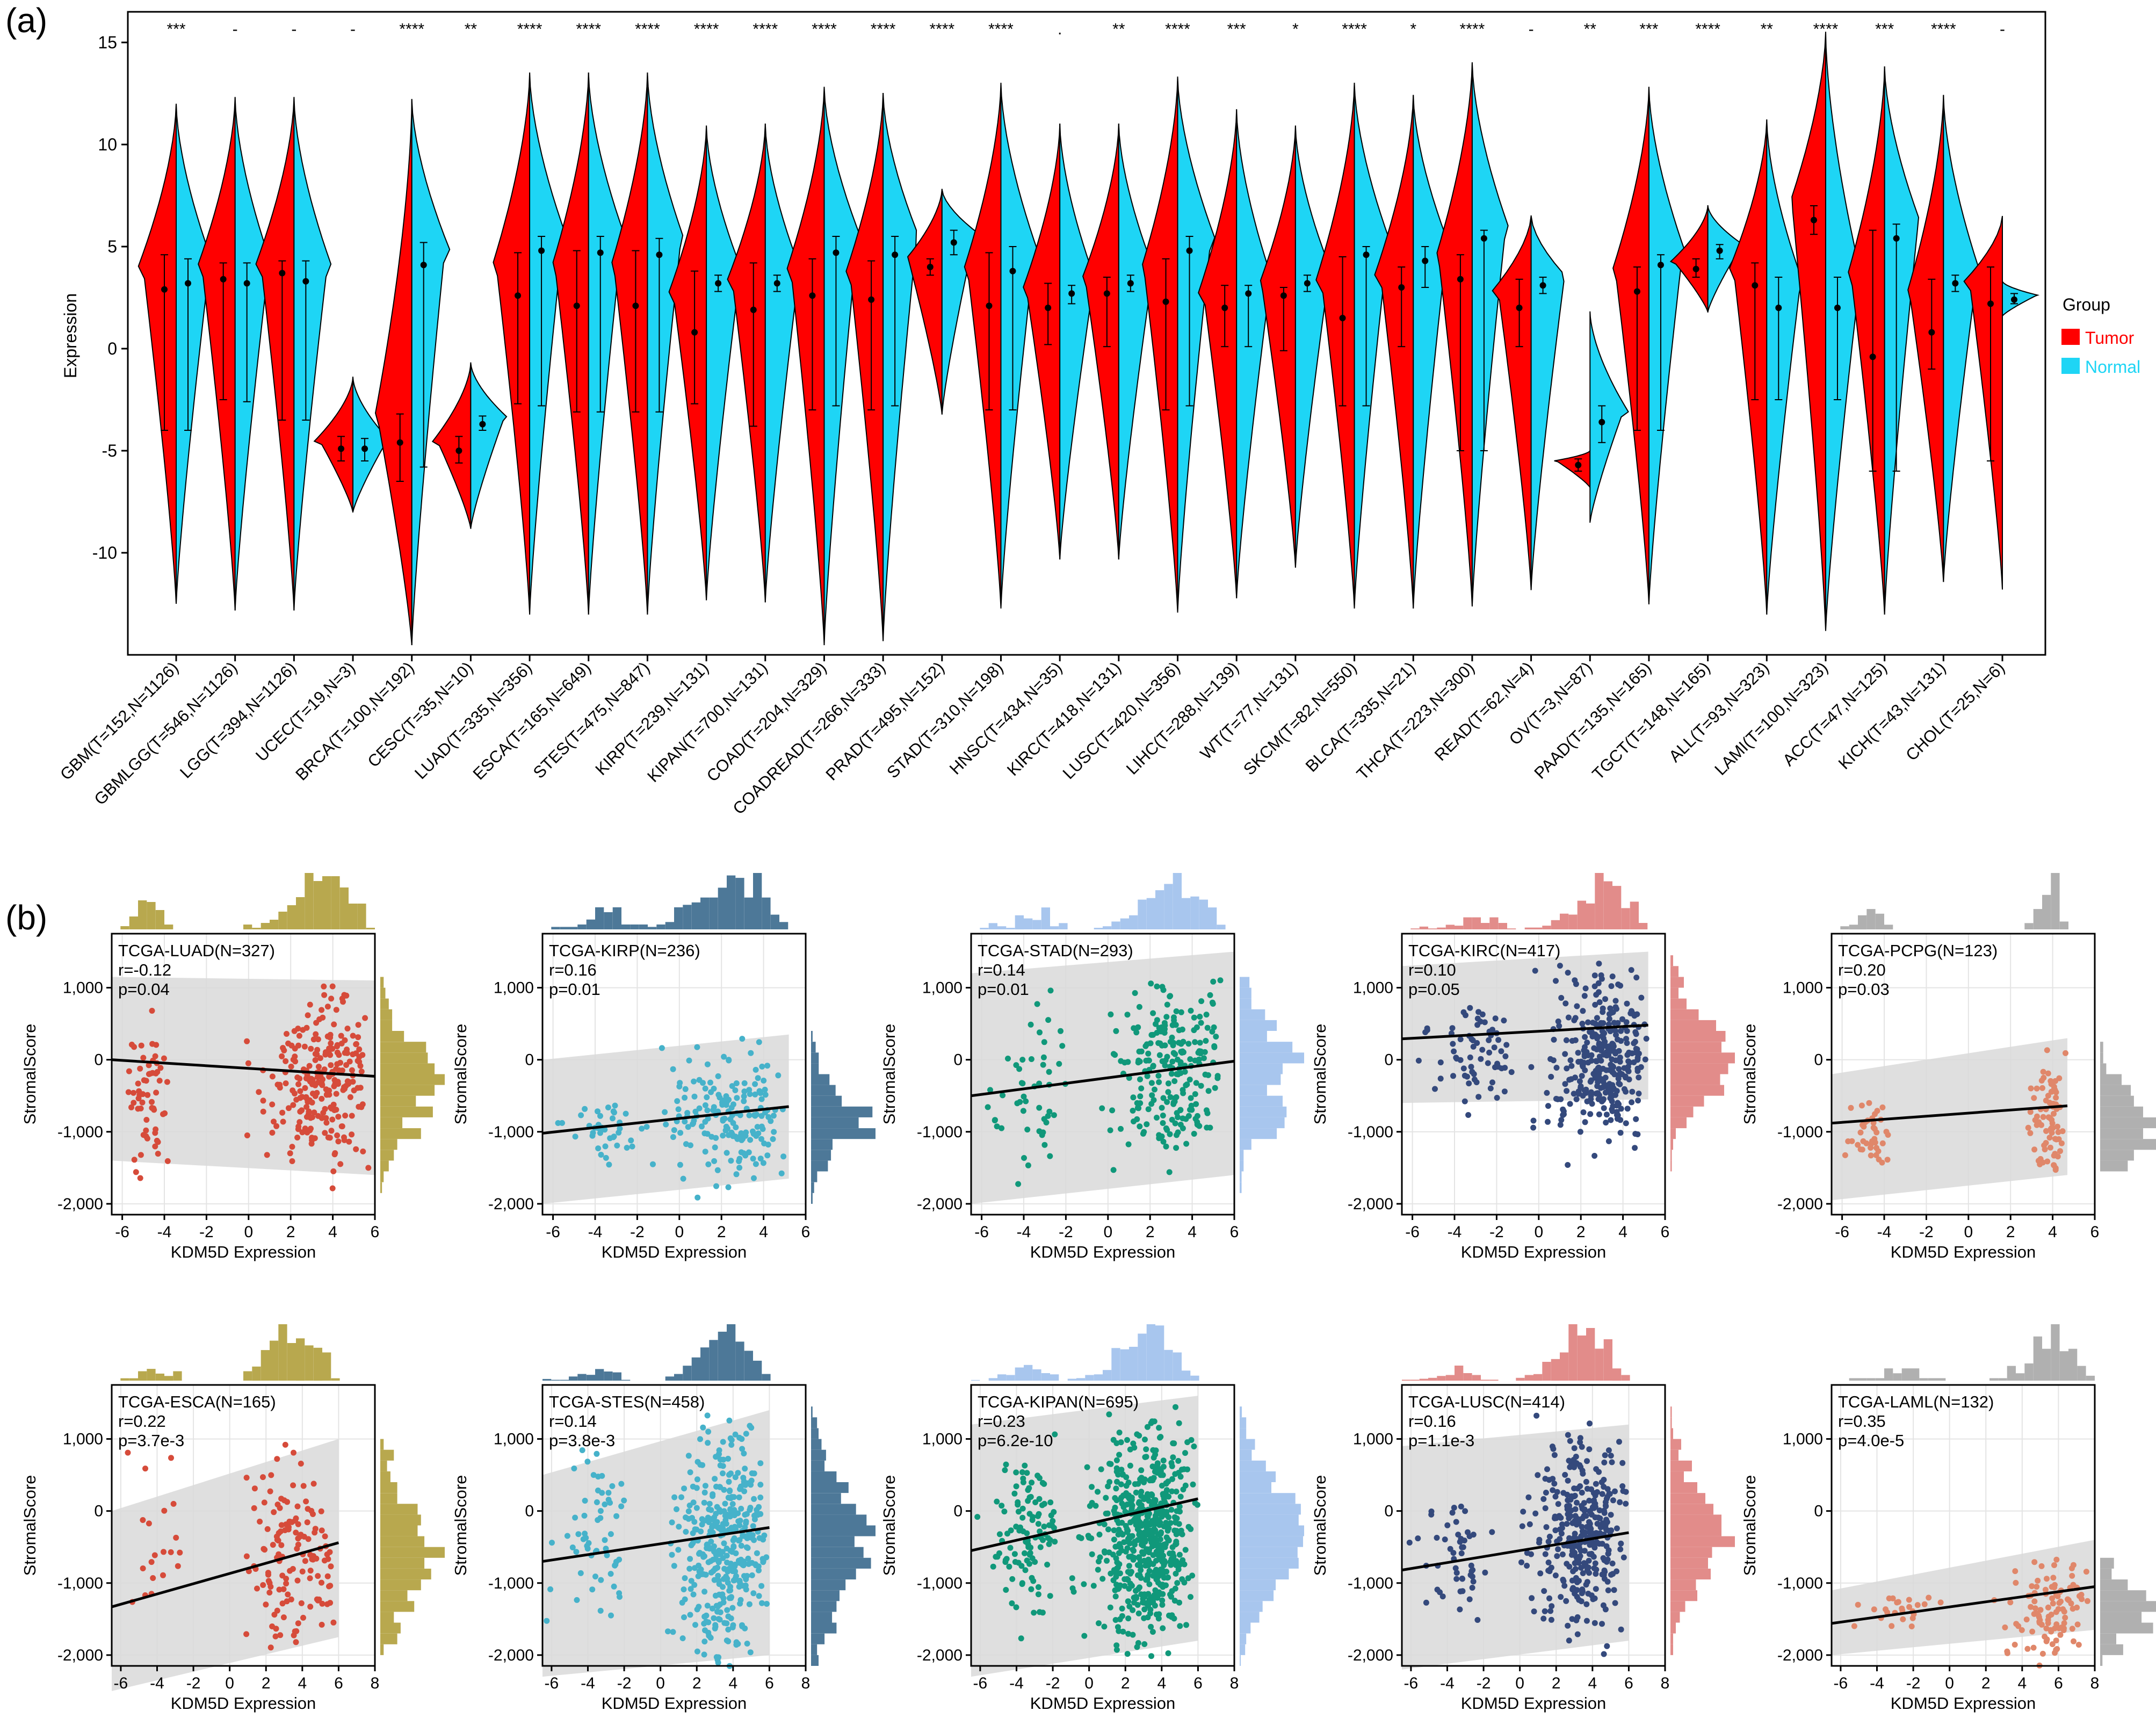  What do you see at coordinates (1236, 29) in the screenshot?
I see `significance-mark: ***` at bounding box center [1236, 29].